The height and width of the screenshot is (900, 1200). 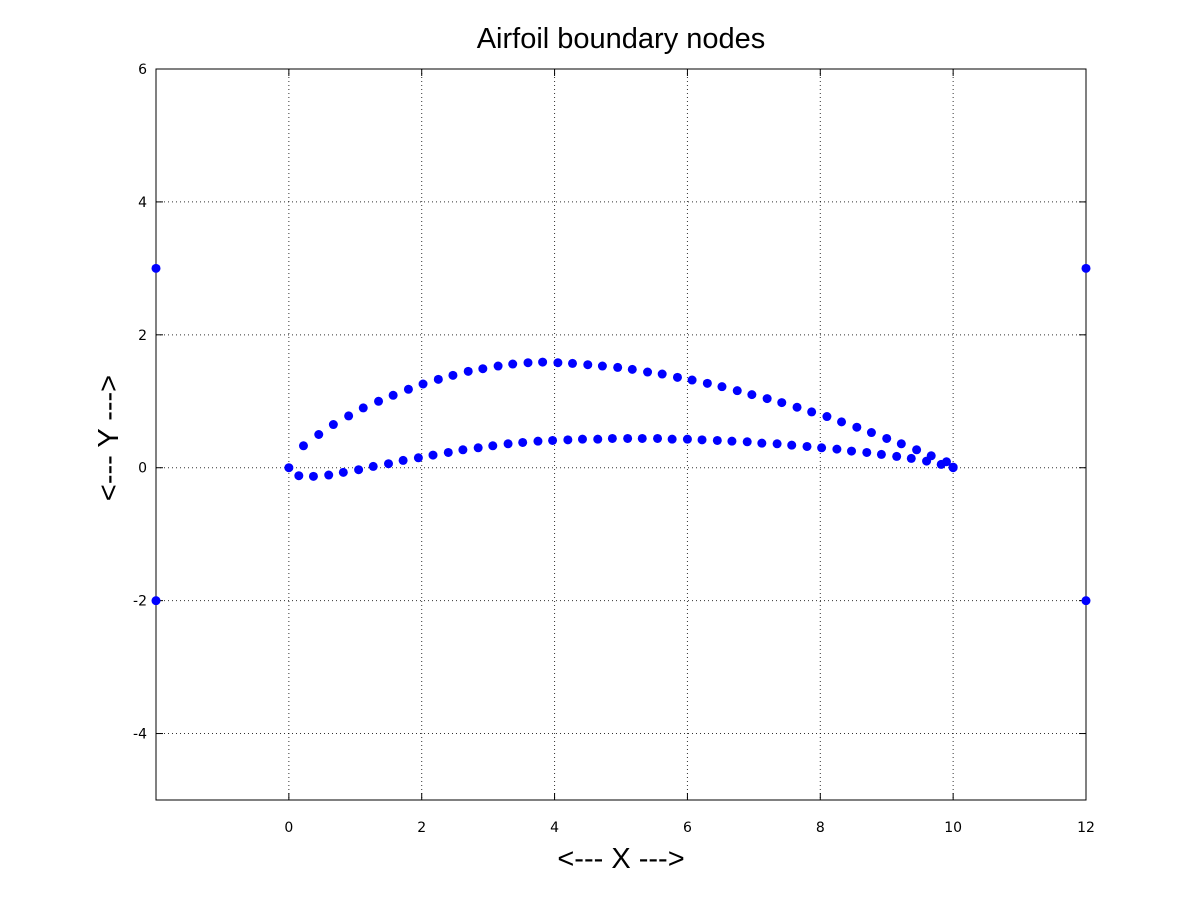 I want to click on x-tick-label: 4, so click(x=554, y=828).